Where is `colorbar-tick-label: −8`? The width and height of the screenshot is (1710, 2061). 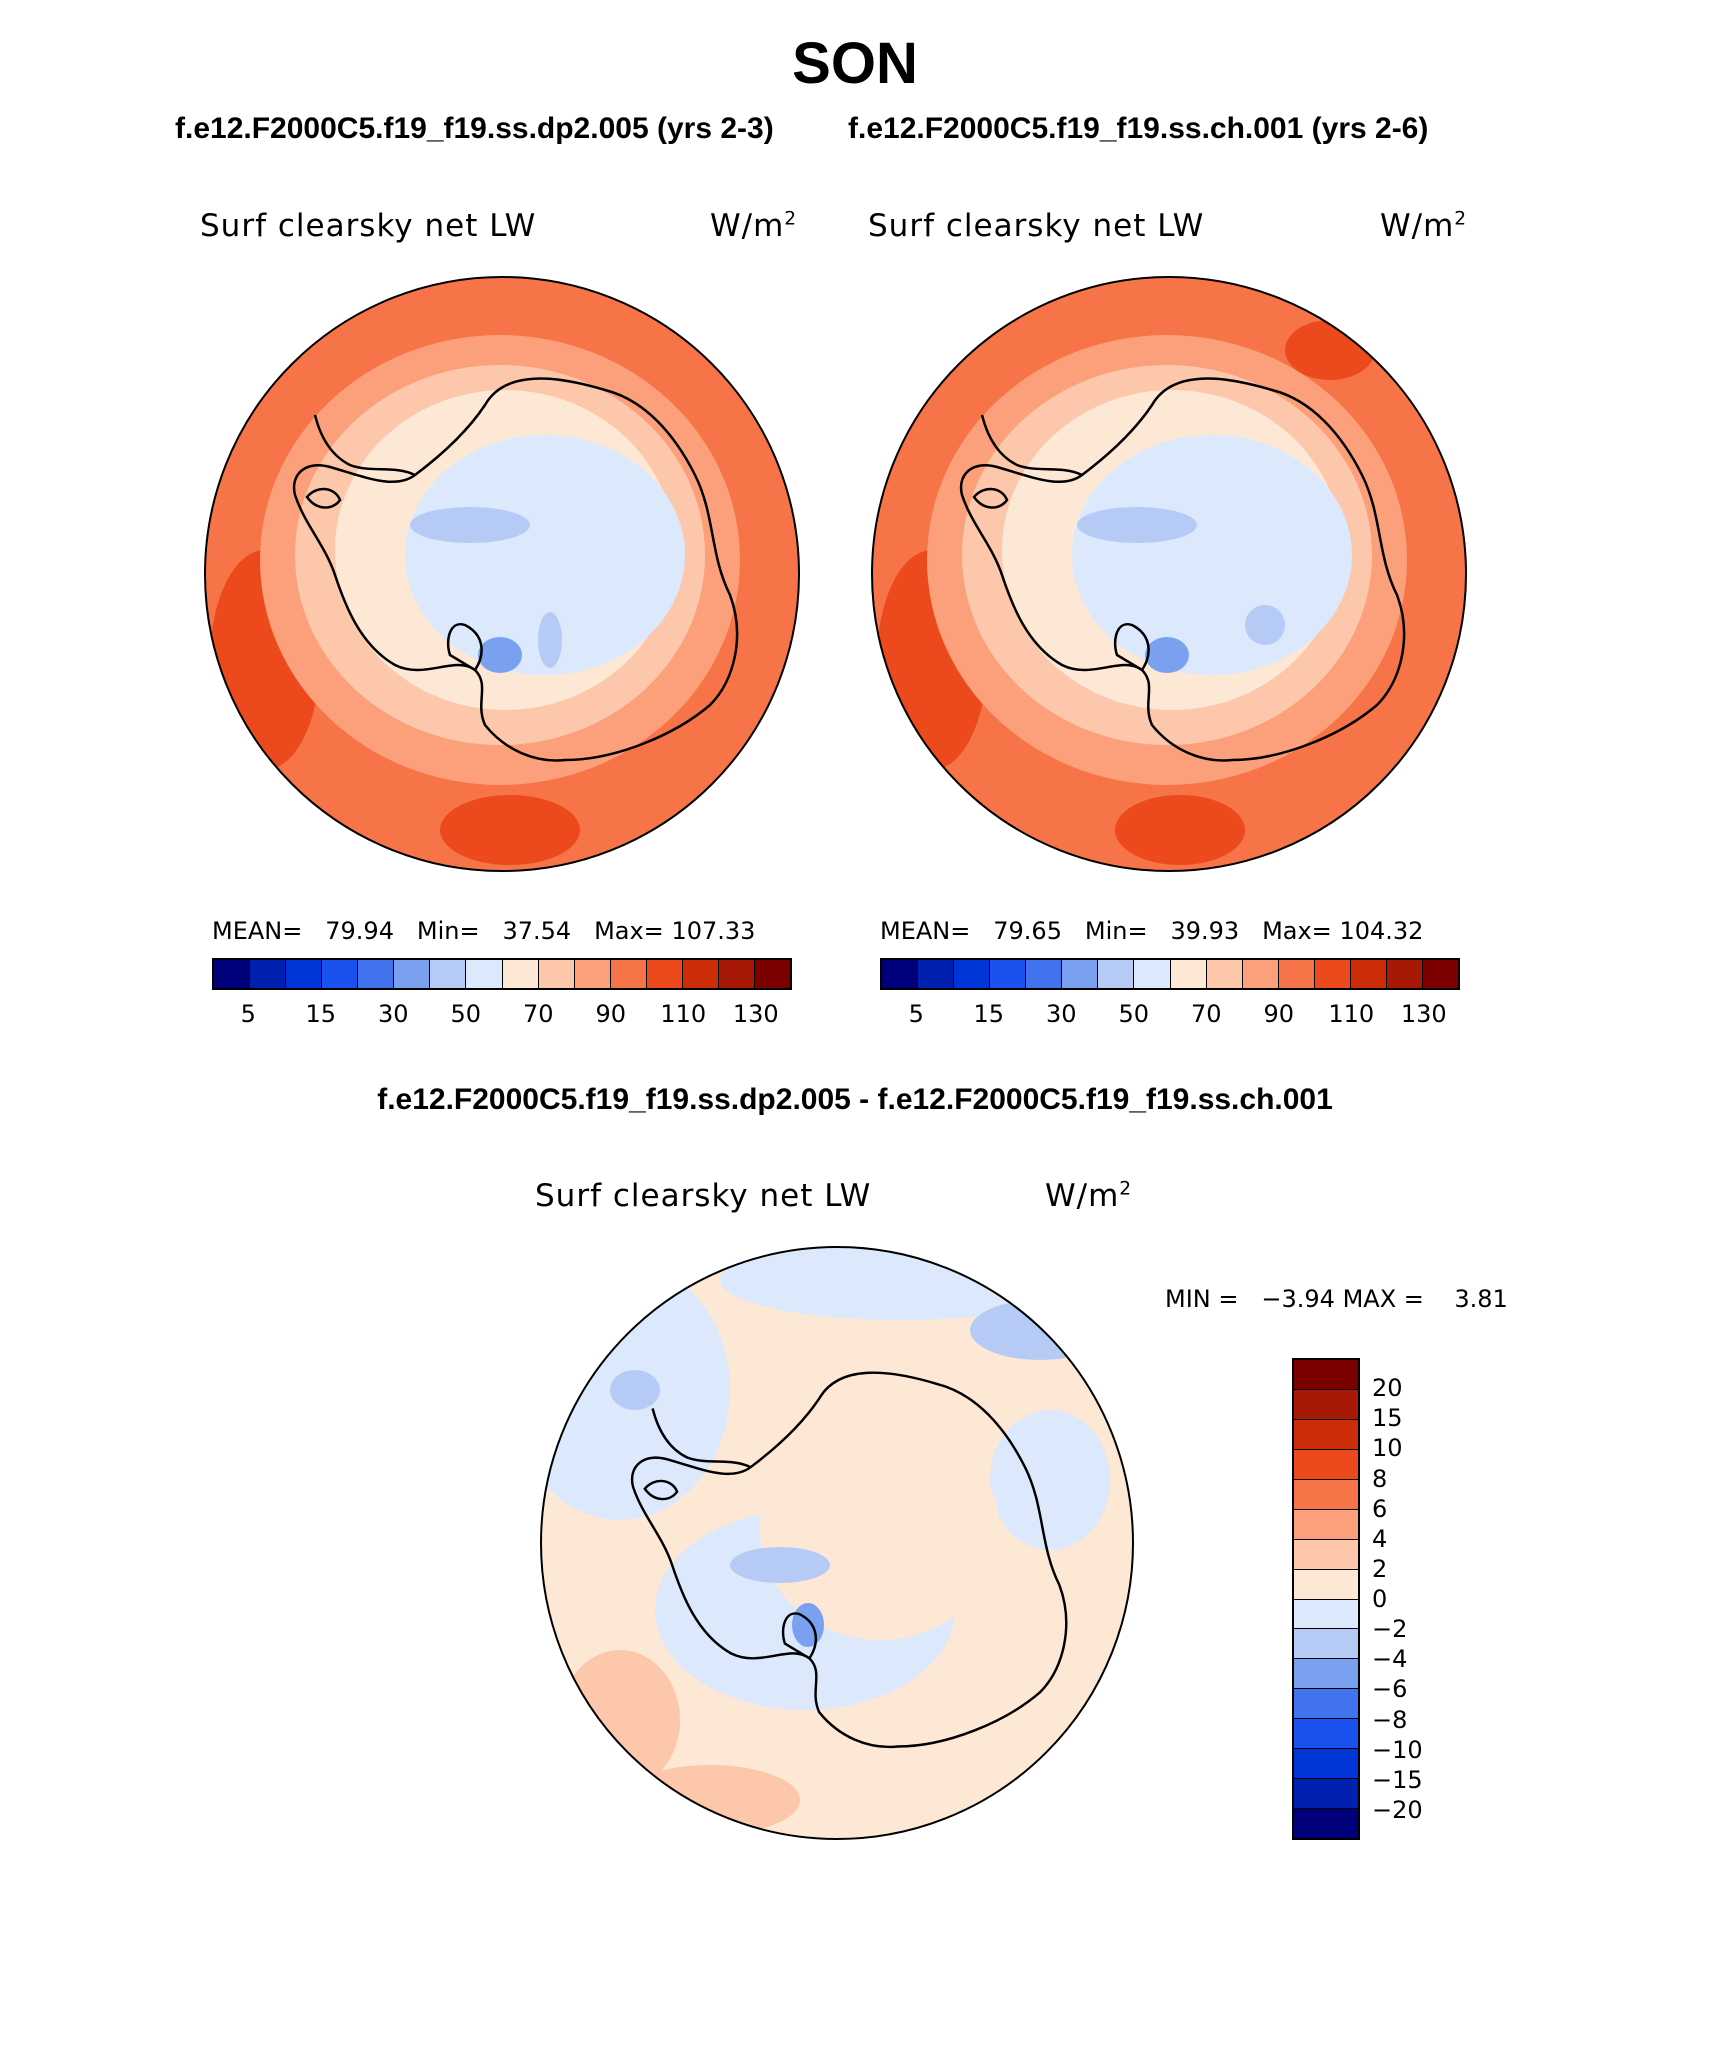
colorbar-tick-label: −8 is located at coordinates (1390, 1719).